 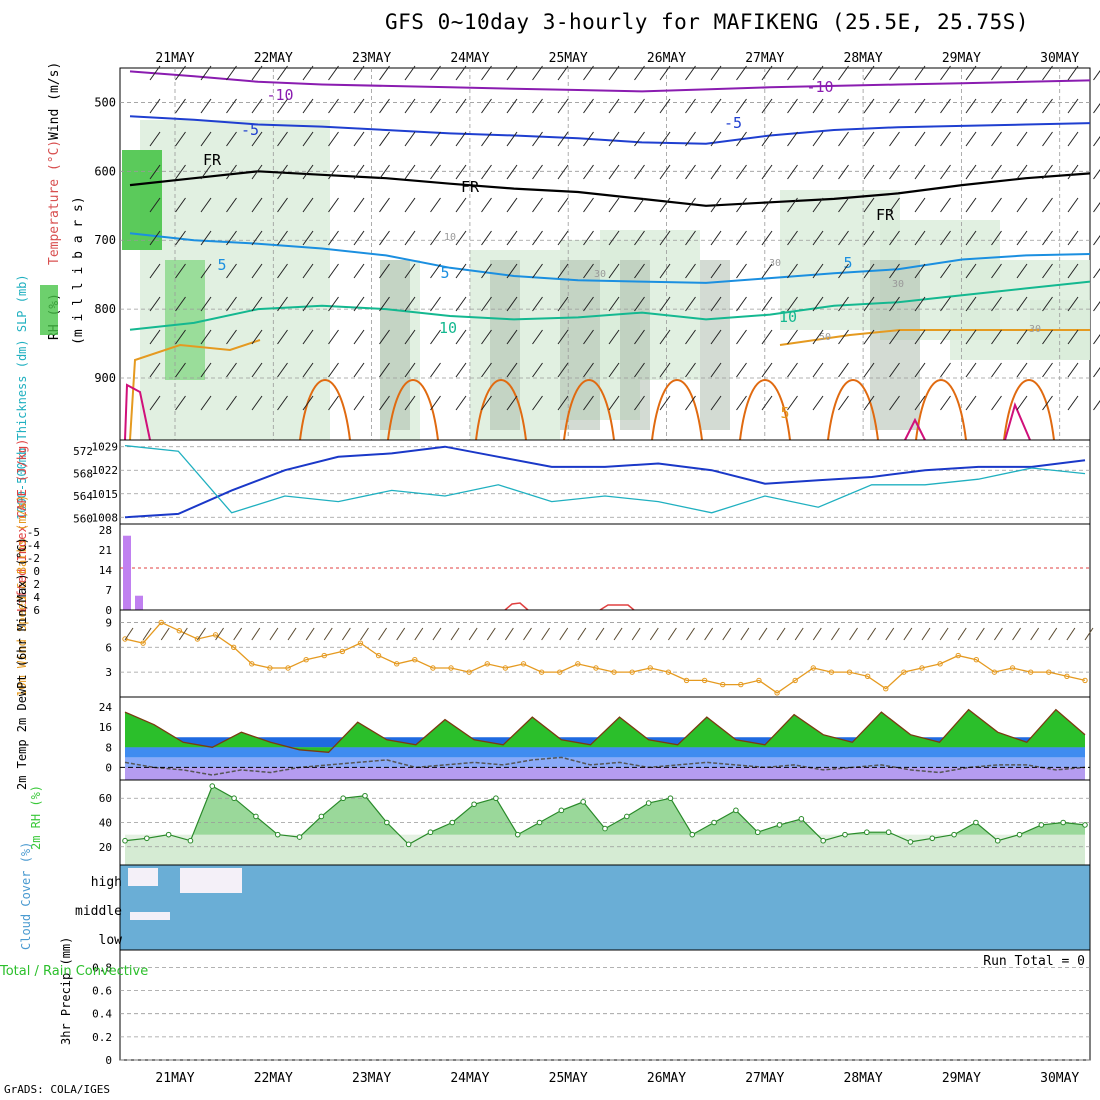 What do you see at coordinates (635, 345) in the screenshot?
I see `rh-gray-shade` at bounding box center [635, 345].